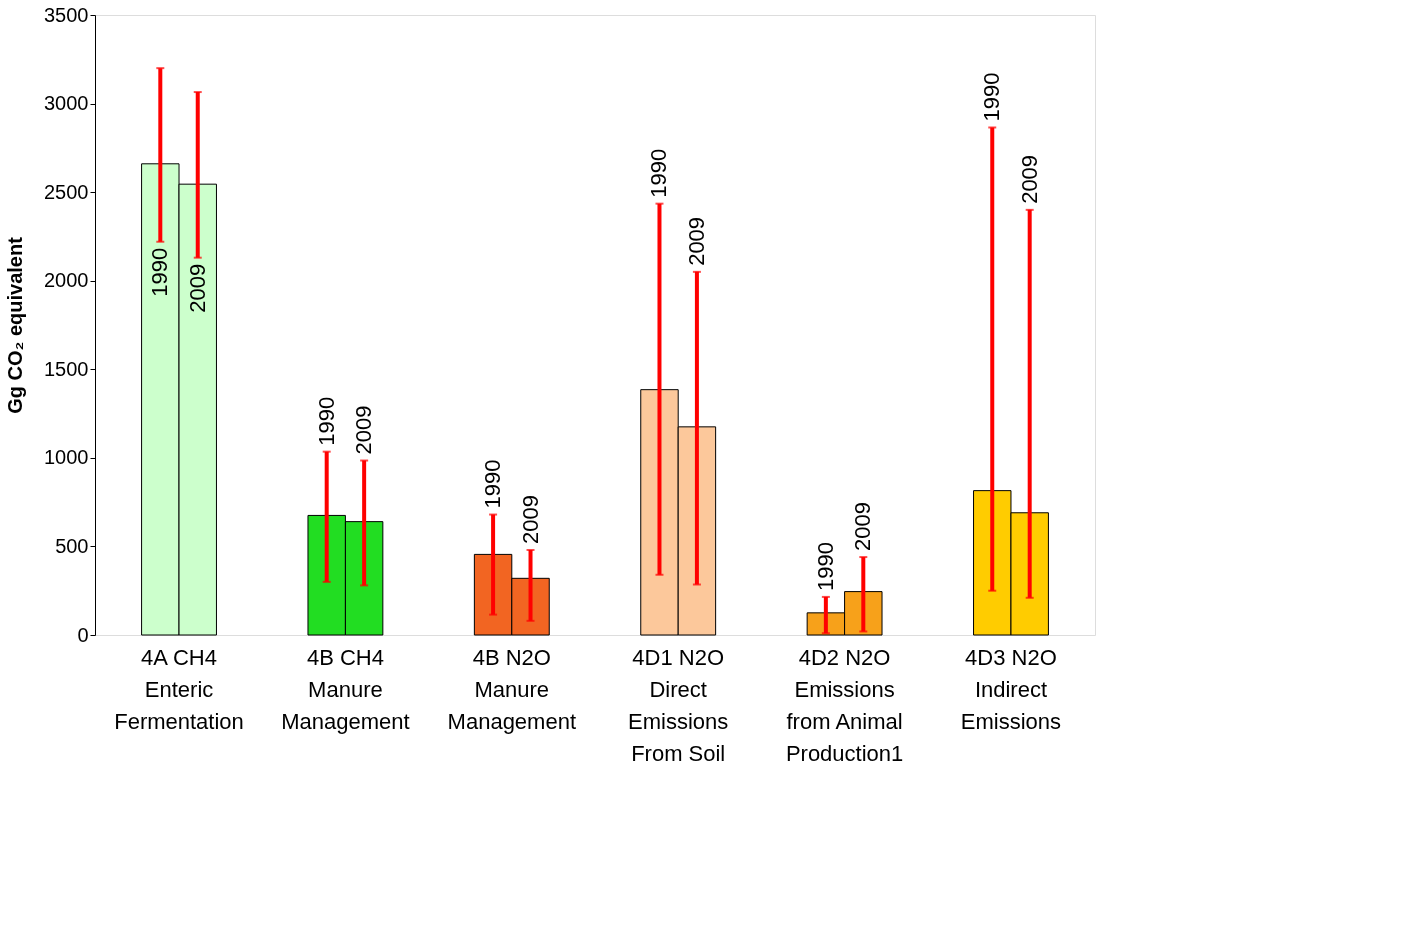 The image size is (1401, 940). Describe the element at coordinates (512, 689) in the screenshot. I see `x-tick-label: 4B N2O Manure Management` at that location.